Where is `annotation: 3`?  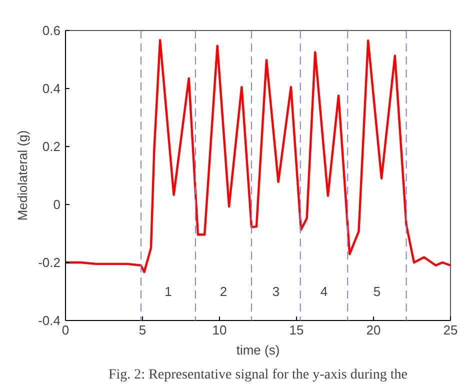
annotation: 3 is located at coordinates (276, 291).